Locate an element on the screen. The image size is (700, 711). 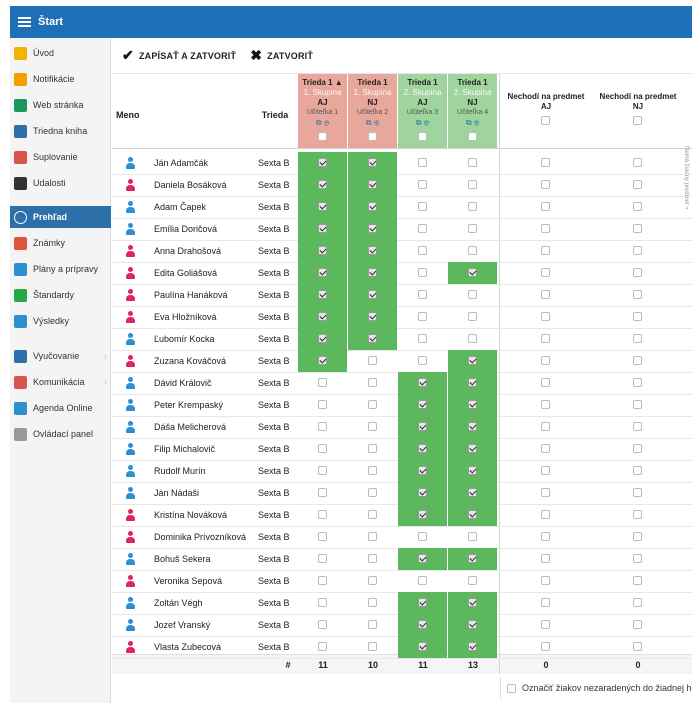
sidebar-item-7: Známky is located at coordinates (60, 243).